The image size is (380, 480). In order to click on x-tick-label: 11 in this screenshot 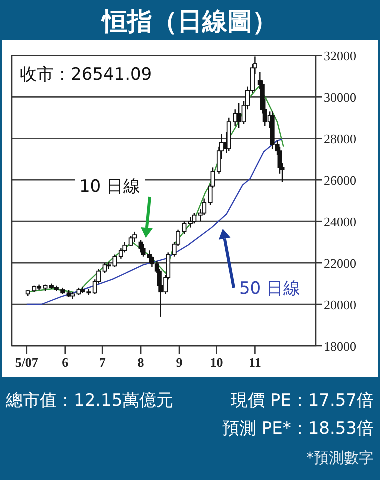, I will do `click(255, 362)`.